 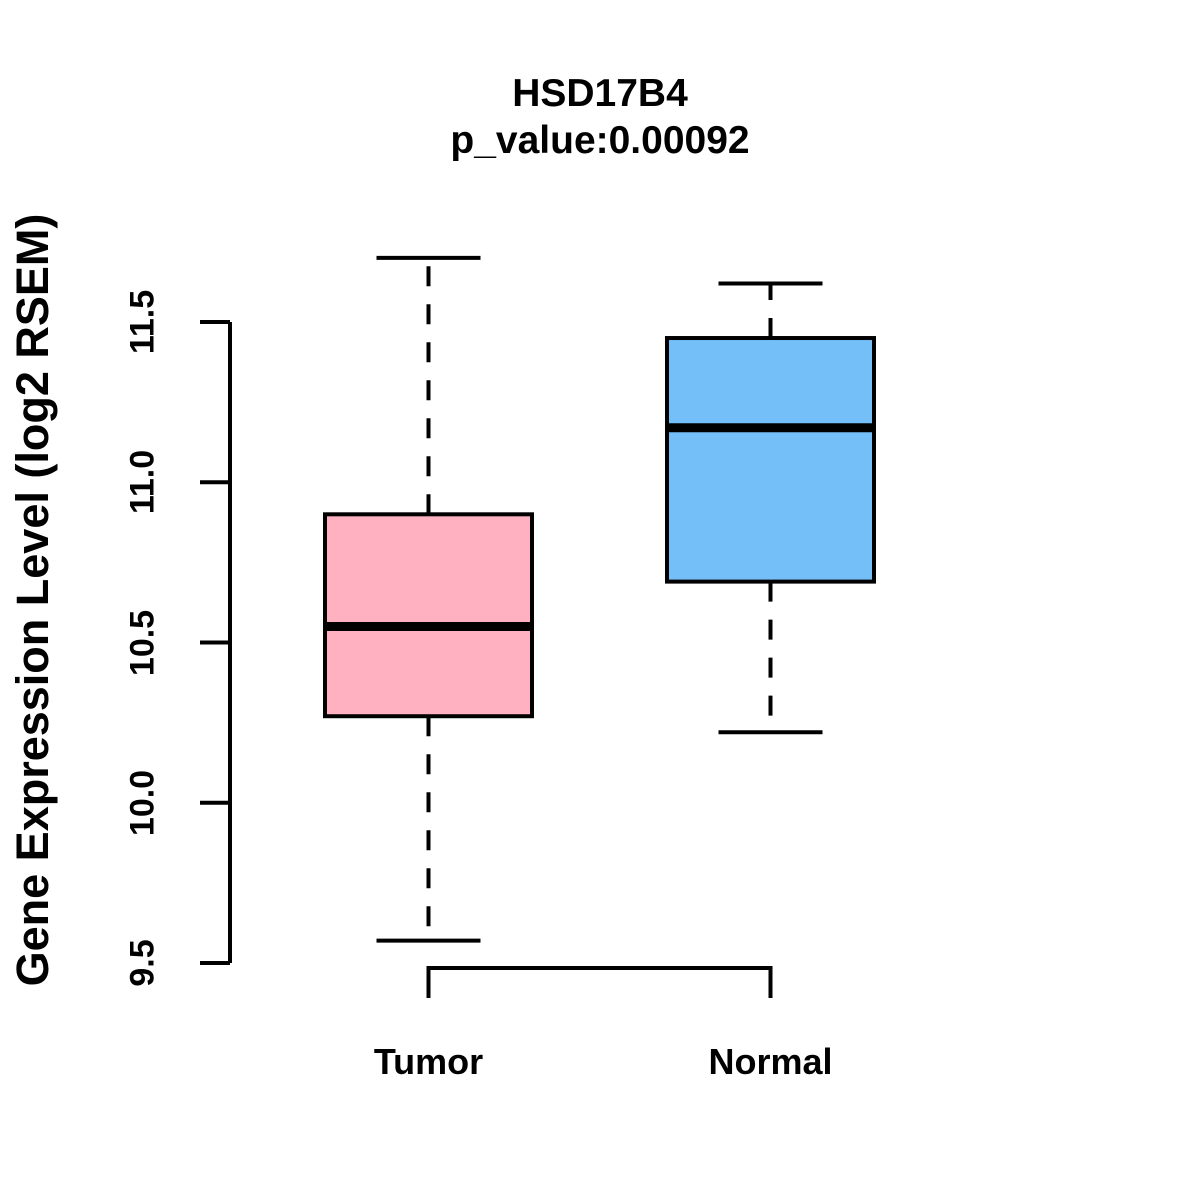 What do you see at coordinates (600, 93) in the screenshot?
I see `plot-title: HSD17B4` at bounding box center [600, 93].